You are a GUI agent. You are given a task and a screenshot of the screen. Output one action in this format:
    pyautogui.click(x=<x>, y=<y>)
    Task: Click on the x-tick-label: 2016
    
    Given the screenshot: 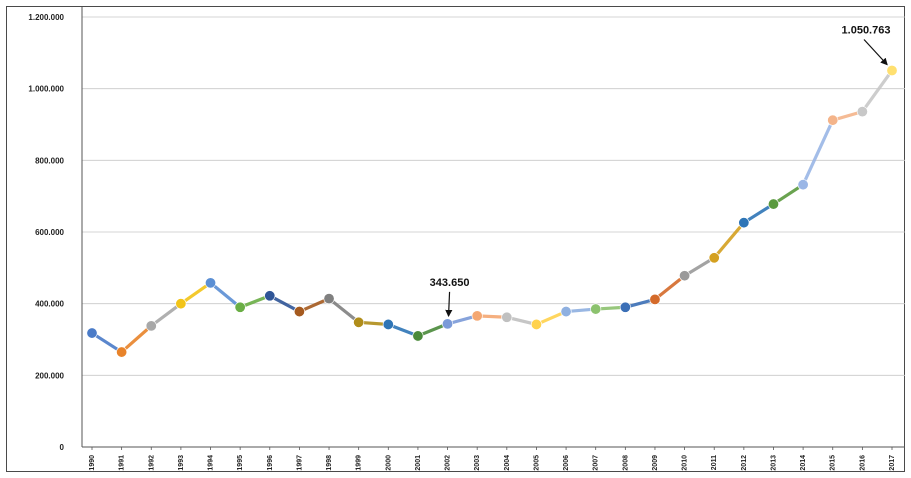 What is the action you would take?
    pyautogui.click(x=862, y=463)
    